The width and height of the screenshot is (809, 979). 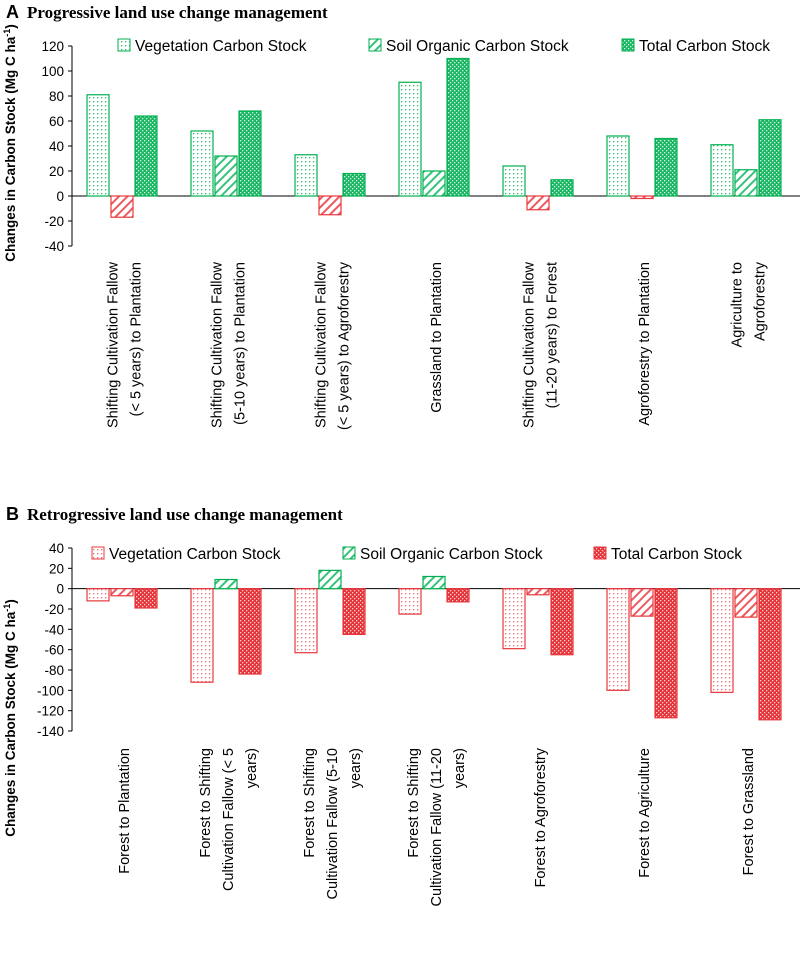 I want to click on legend-label-soil: Soil Organic Carbon Stock, so click(x=477, y=46).